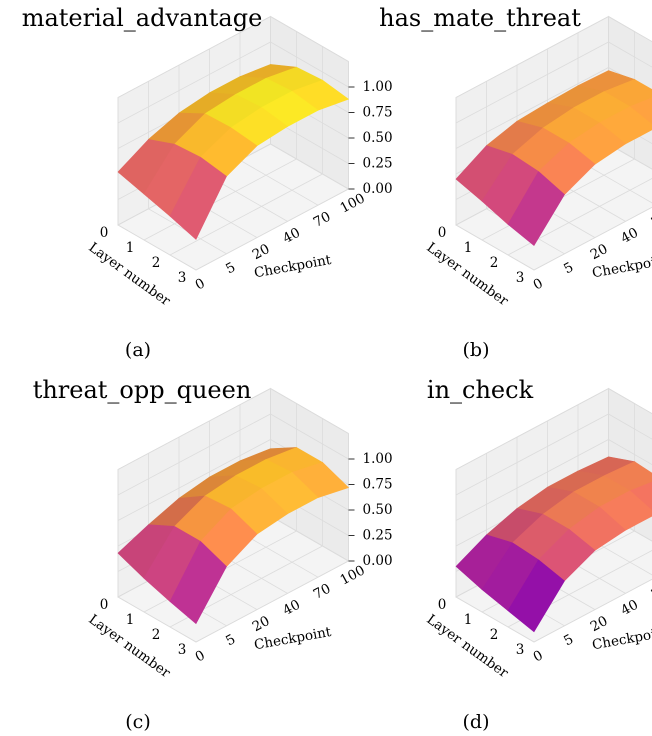 The height and width of the screenshot is (736, 652). I want to click on chart-title: threat_opp_queen, so click(142, 390).